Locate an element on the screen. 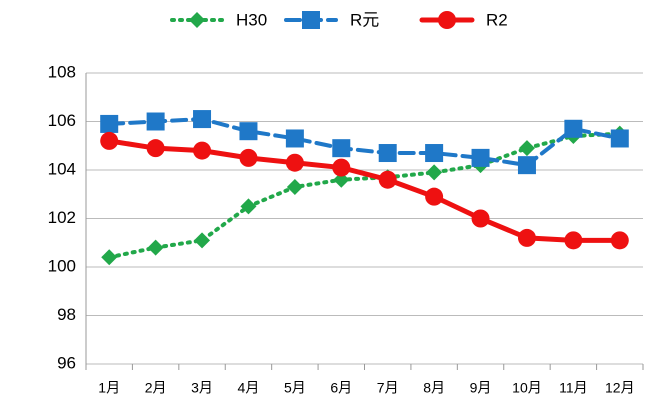 The image size is (657, 408). y-tick-label: 100 is located at coordinates (62, 265).